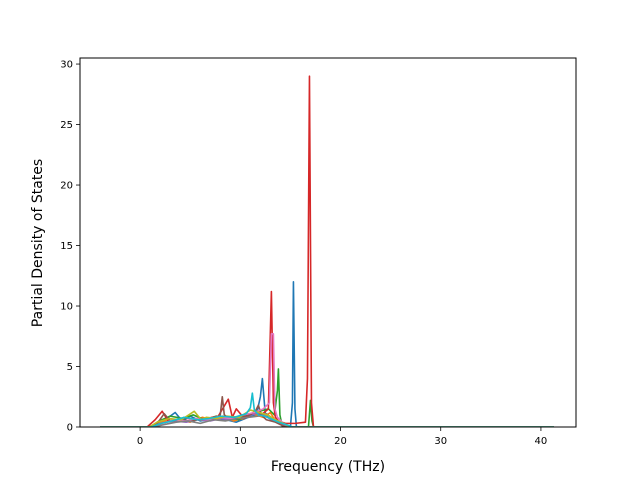 The height and width of the screenshot is (480, 640). I want to click on y-tick-label: 10, so click(66, 307).